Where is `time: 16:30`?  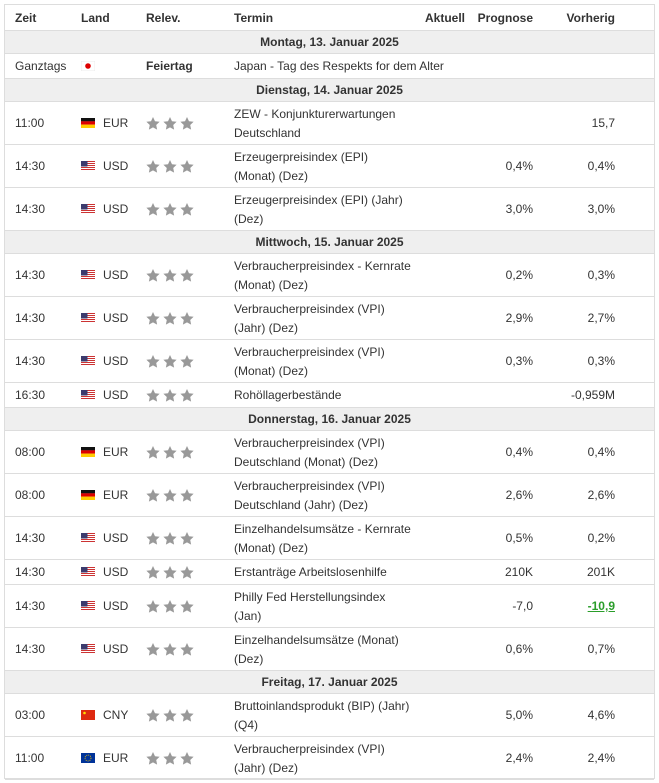 time: 16:30 is located at coordinates (30, 395).